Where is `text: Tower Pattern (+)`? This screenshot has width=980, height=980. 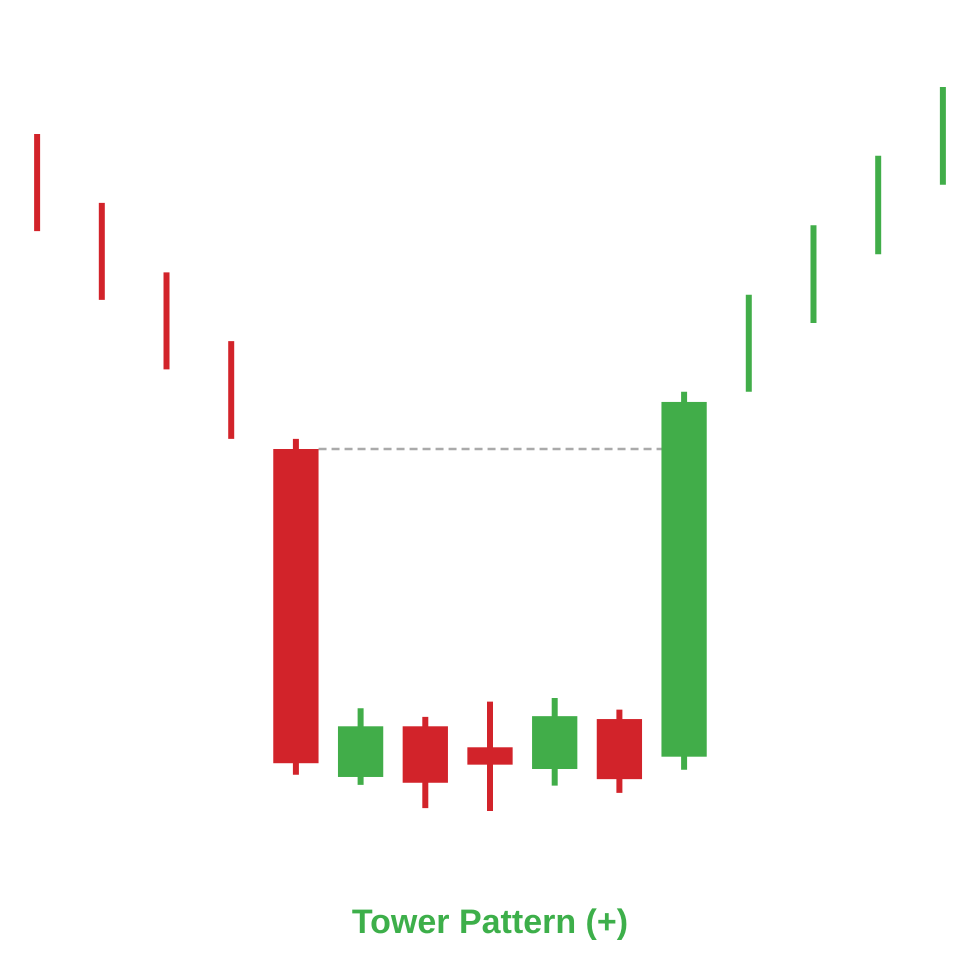
text: Tower Pattern (+) is located at coordinates (490, 922).